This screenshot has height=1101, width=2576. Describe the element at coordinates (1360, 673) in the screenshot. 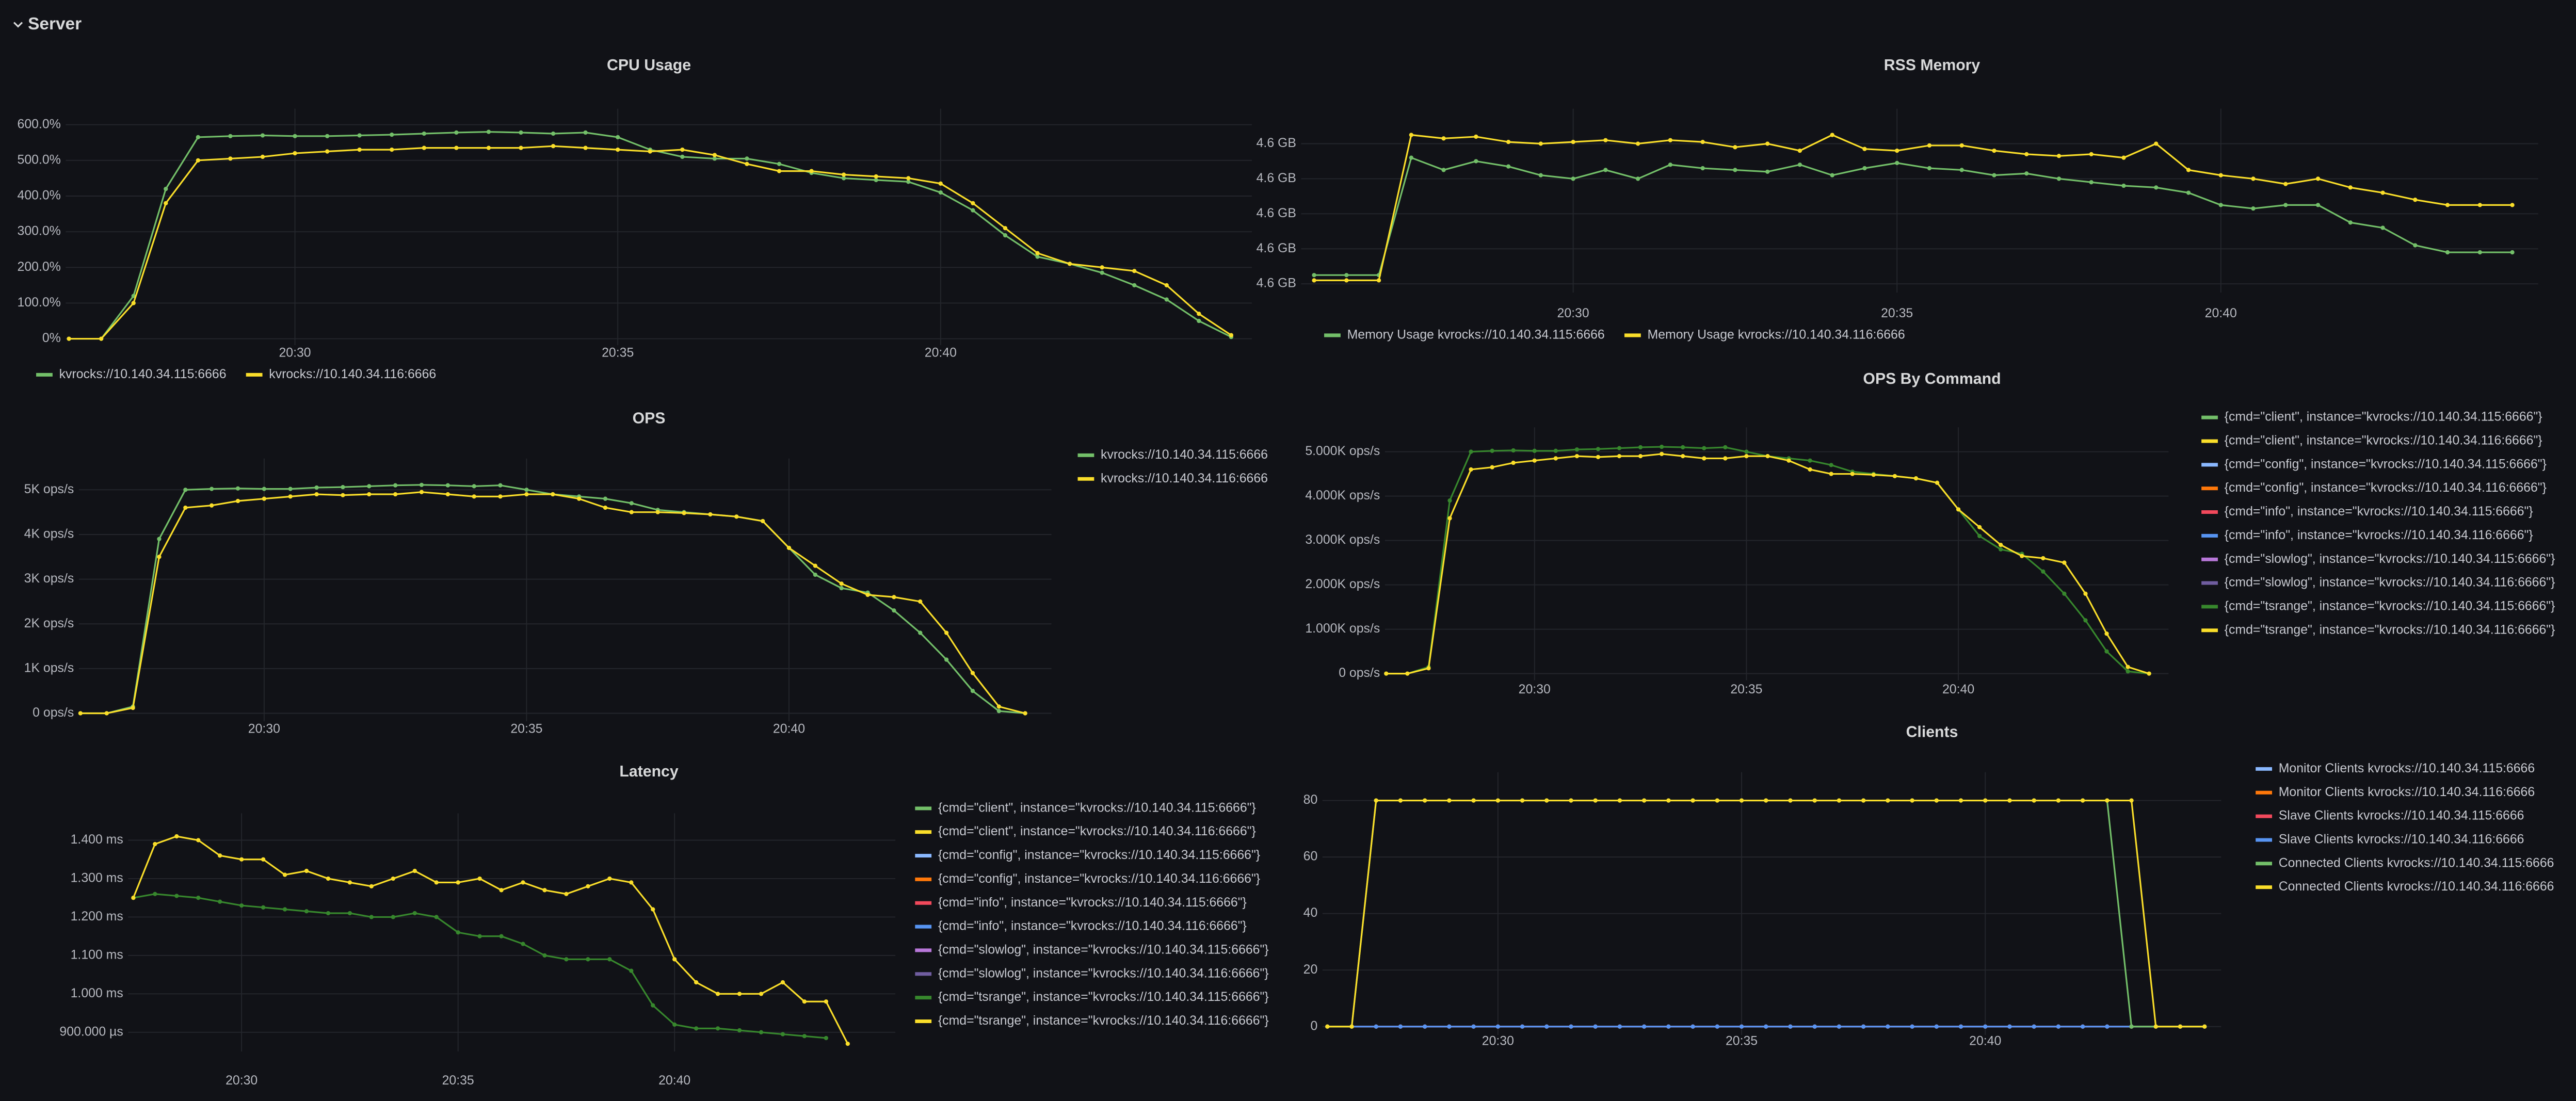

I see `y-tick-label: 0 ops/s` at that location.